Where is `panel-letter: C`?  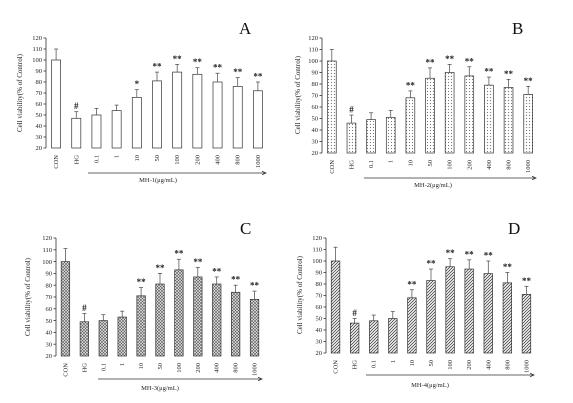 panel-letter: C is located at coordinates (245, 228).